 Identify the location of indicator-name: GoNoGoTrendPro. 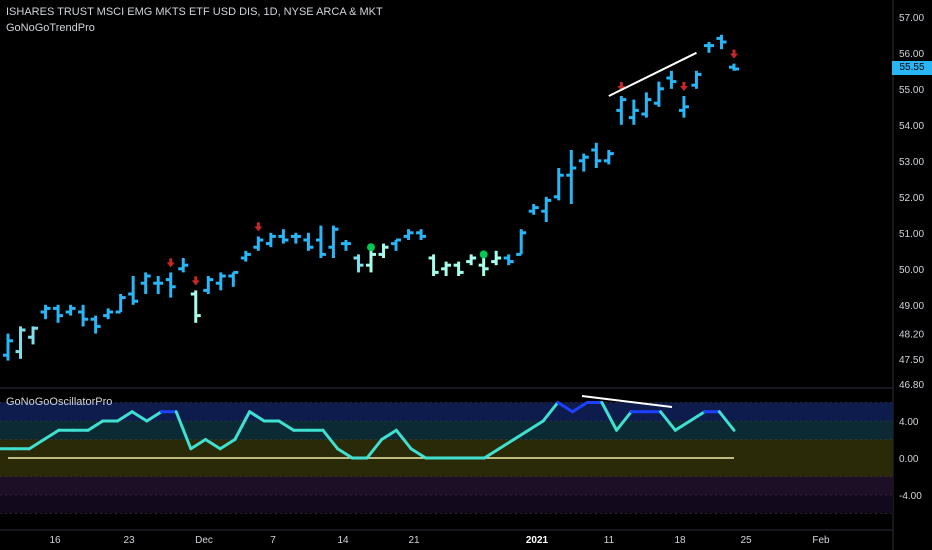
(50, 28).